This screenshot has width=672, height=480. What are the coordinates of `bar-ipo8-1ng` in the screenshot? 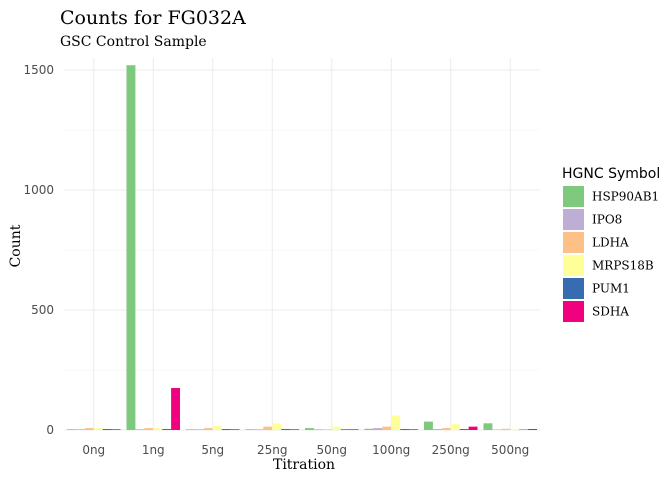 It's located at (140, 429).